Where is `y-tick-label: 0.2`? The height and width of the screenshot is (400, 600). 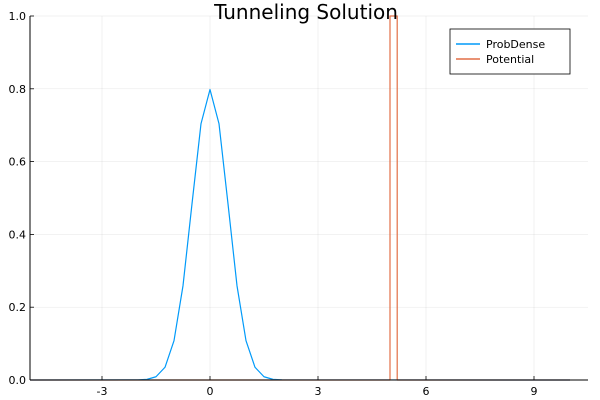
y-tick-label: 0.2 is located at coordinates (18, 307).